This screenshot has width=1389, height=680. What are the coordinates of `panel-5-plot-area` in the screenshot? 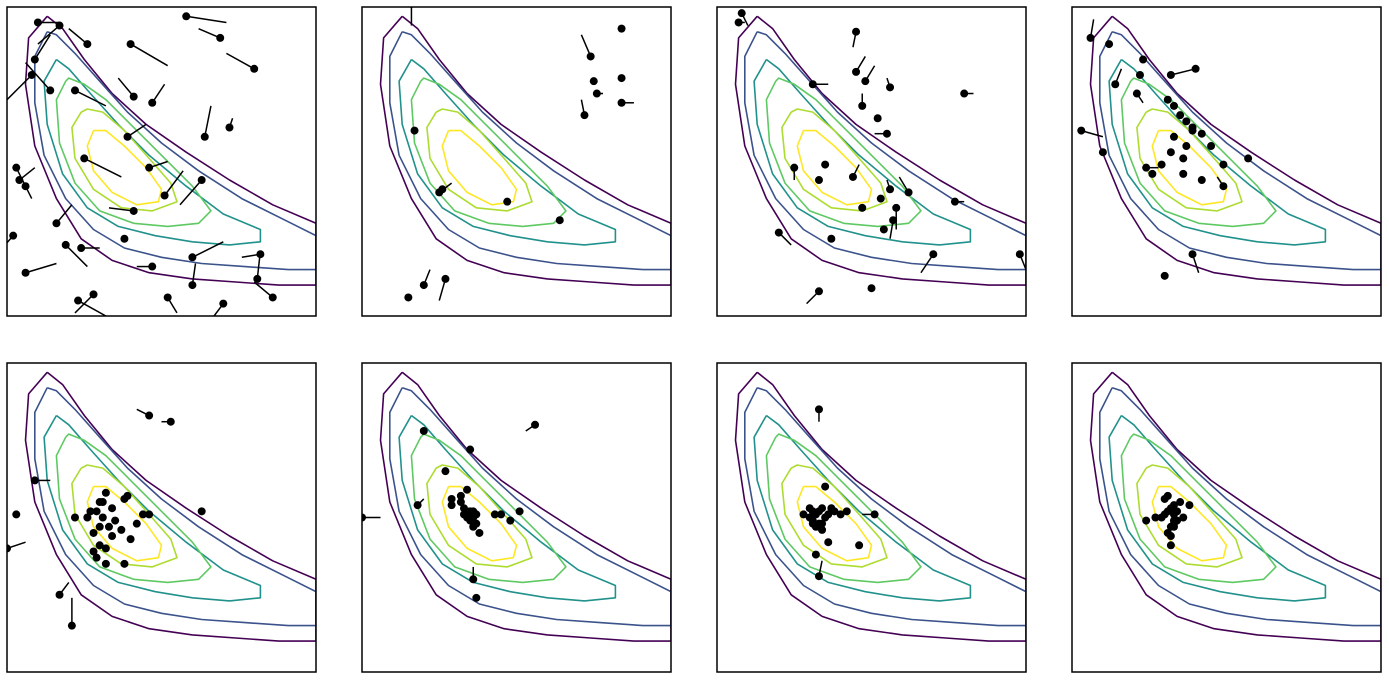 It's located at (161, 506).